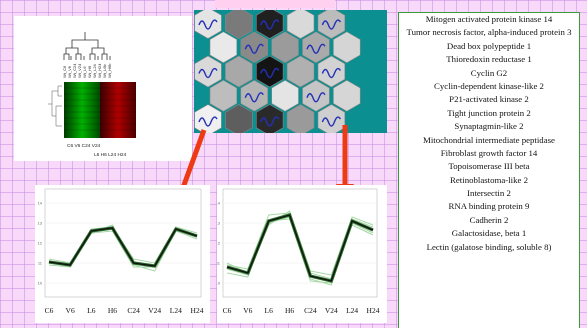 This screenshot has height=328, width=587. What do you see at coordinates (489, 206) in the screenshot?
I see `gene-item: RNA binding protein 9` at bounding box center [489, 206].